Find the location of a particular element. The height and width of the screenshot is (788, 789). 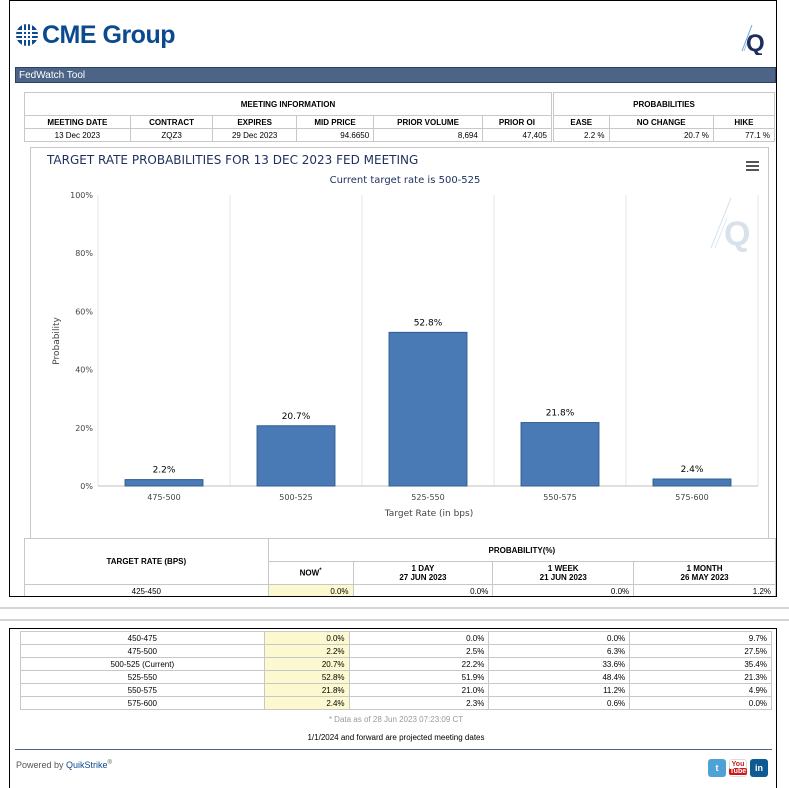

cme-globe-icon is located at coordinates (27, 35).